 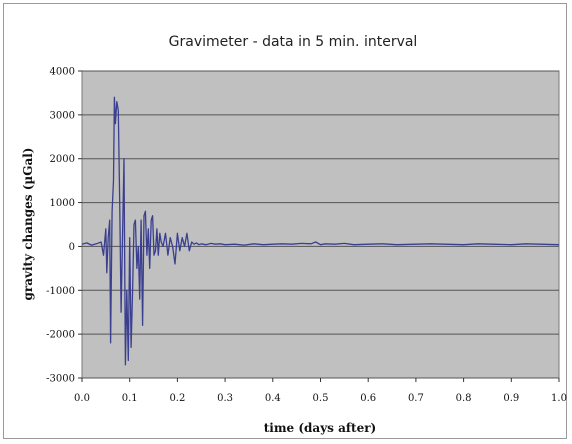 I want to click on chart-title: Gravimeter - data in 5 min. interval, so click(x=293, y=42).